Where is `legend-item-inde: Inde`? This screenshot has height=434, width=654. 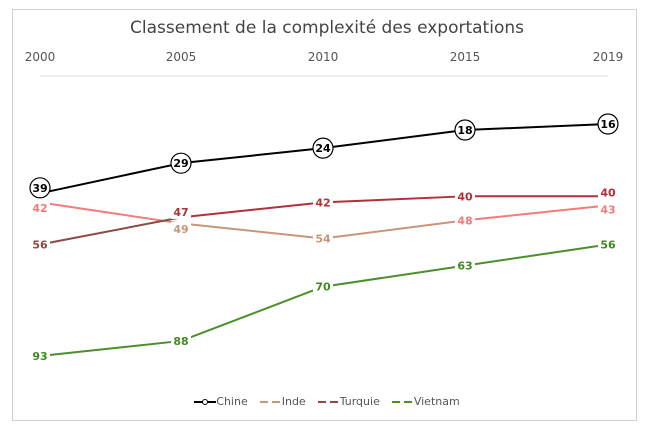 legend-item-inde: Inde is located at coordinates (282, 401).